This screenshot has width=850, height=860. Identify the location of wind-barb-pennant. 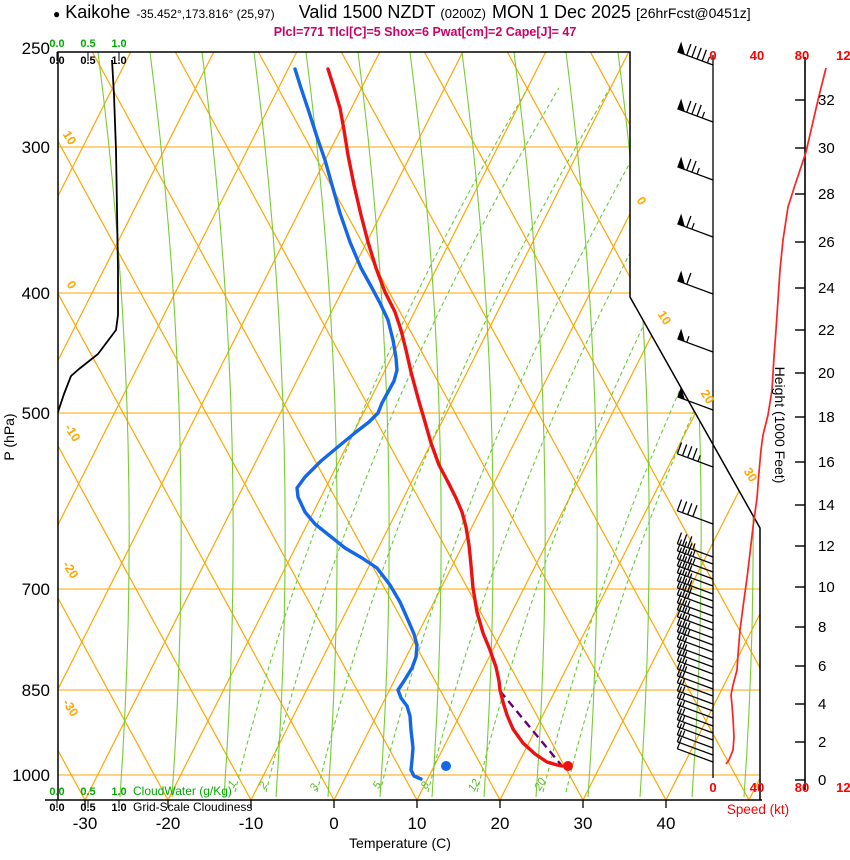
(681, 393).